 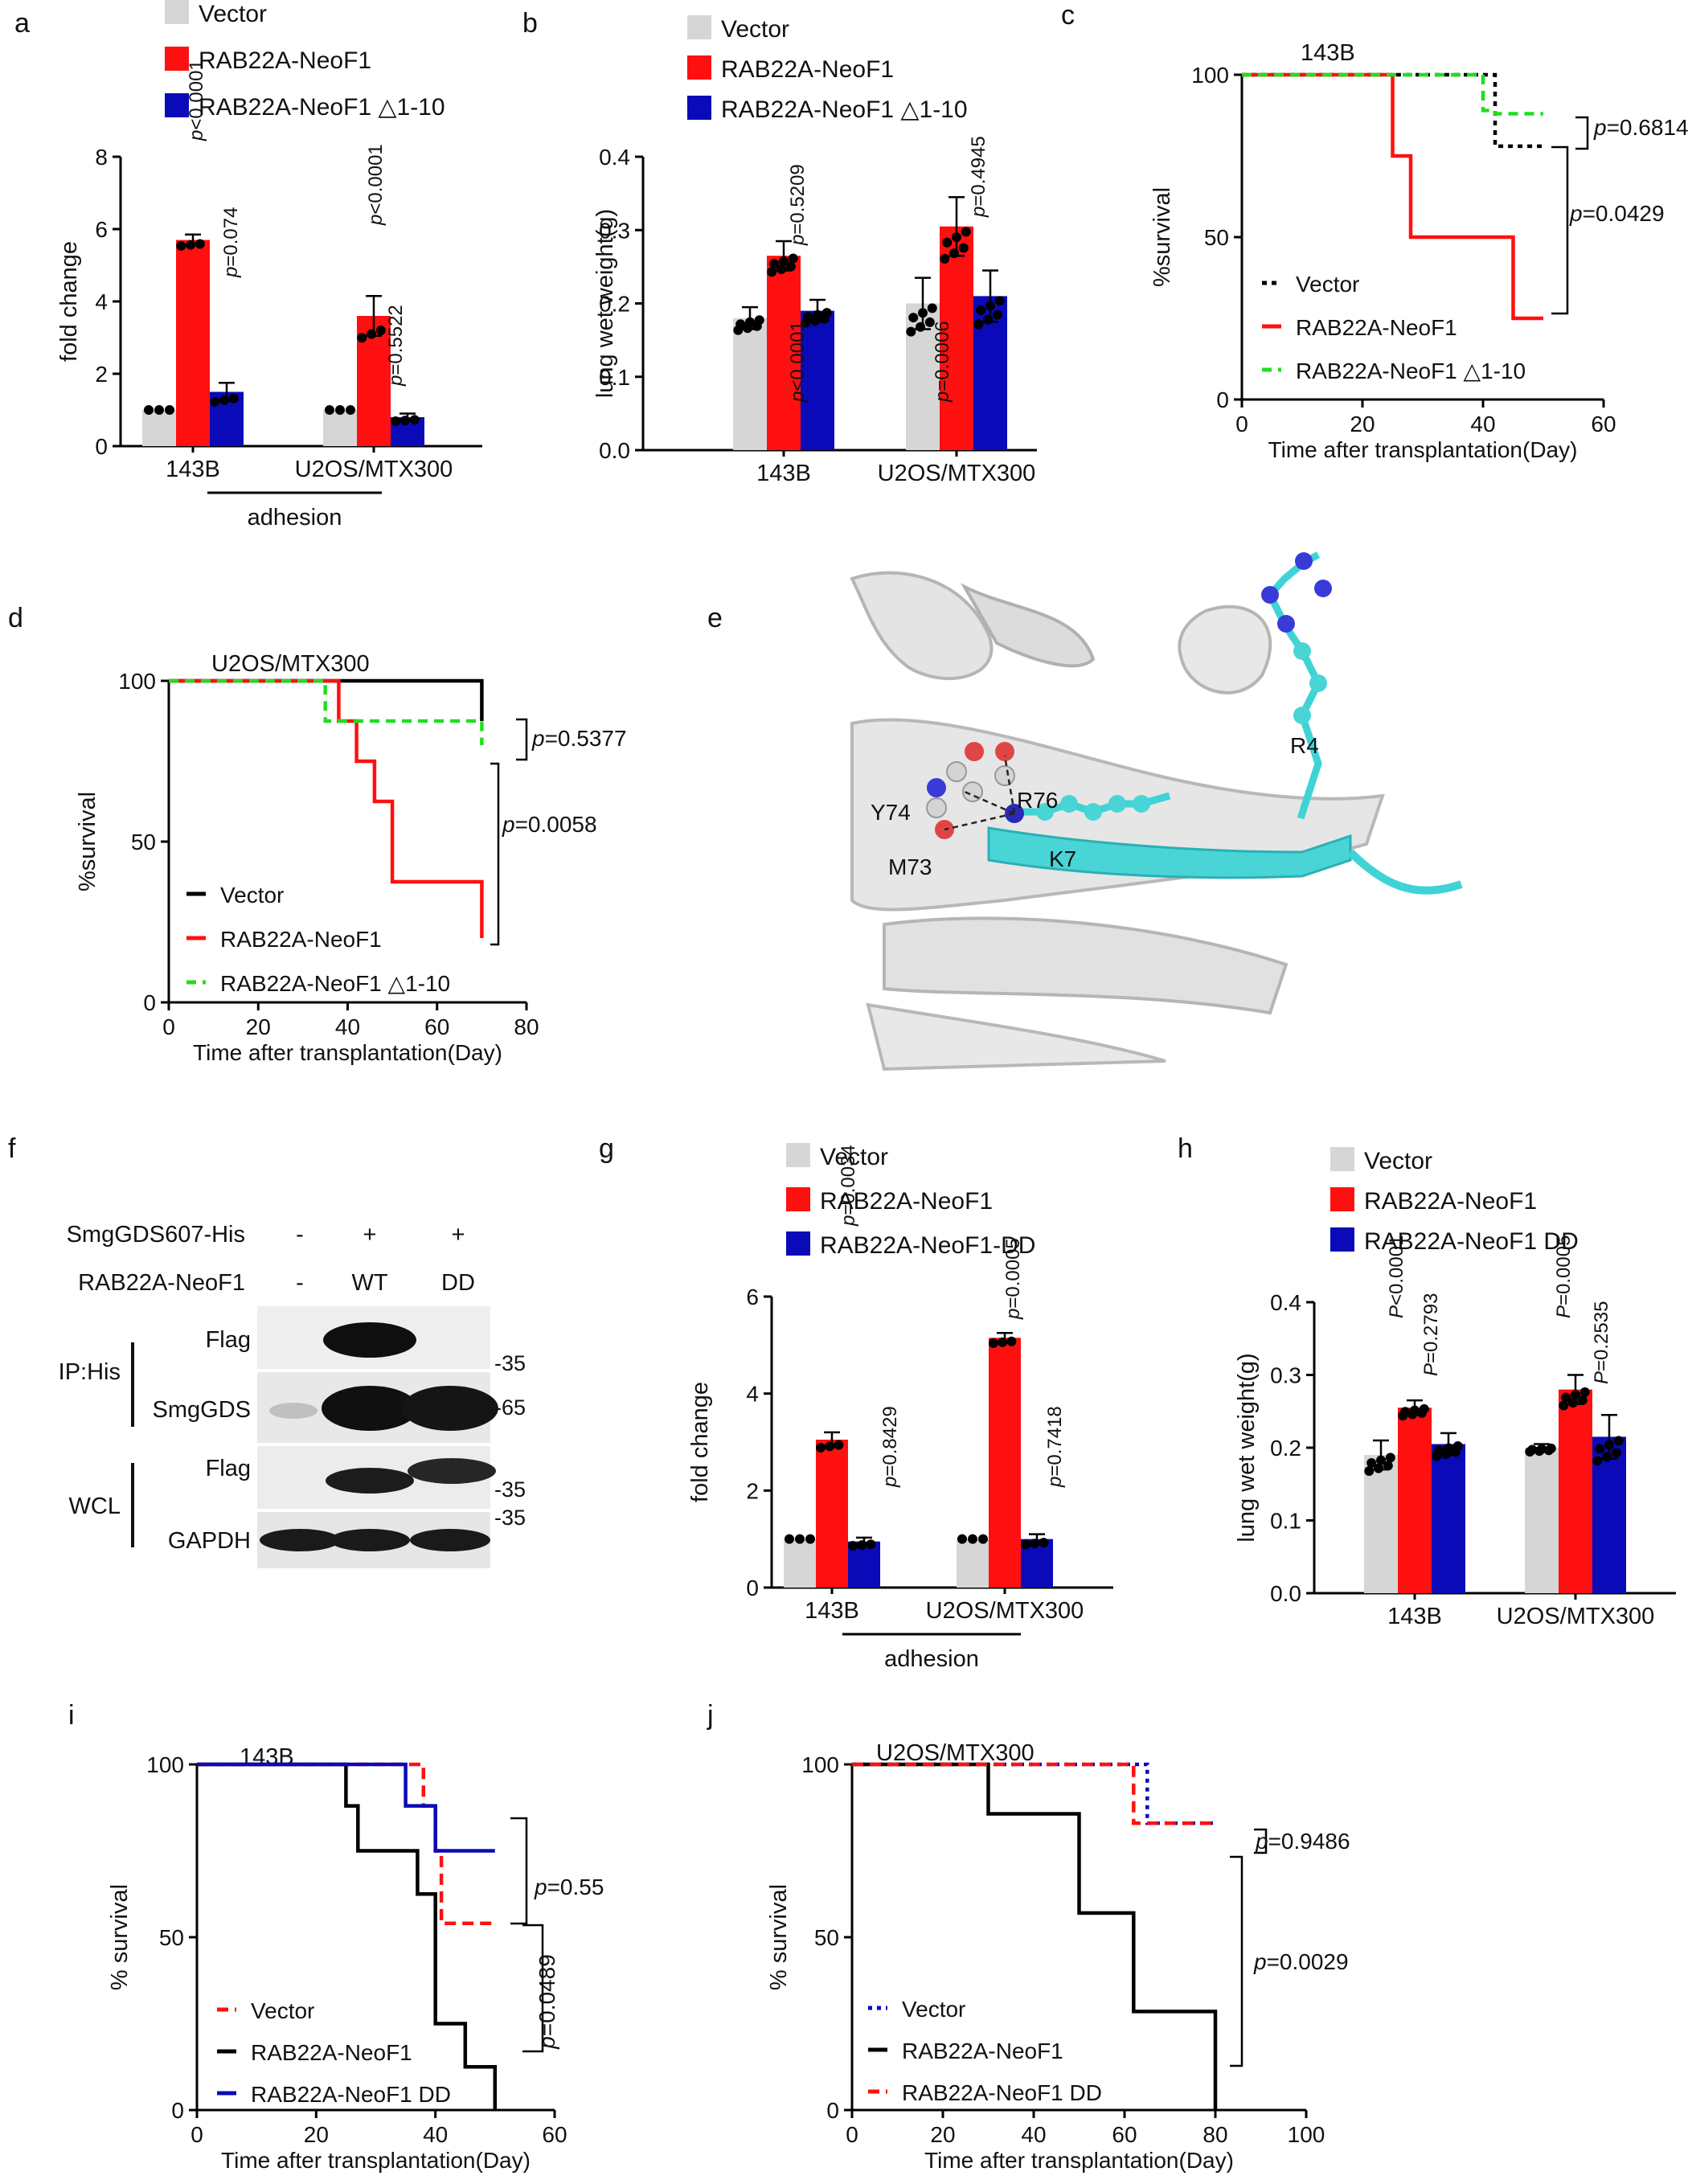 What do you see at coordinates (1415, 1616) in the screenshot?
I see `x-tick-label: 143B` at bounding box center [1415, 1616].